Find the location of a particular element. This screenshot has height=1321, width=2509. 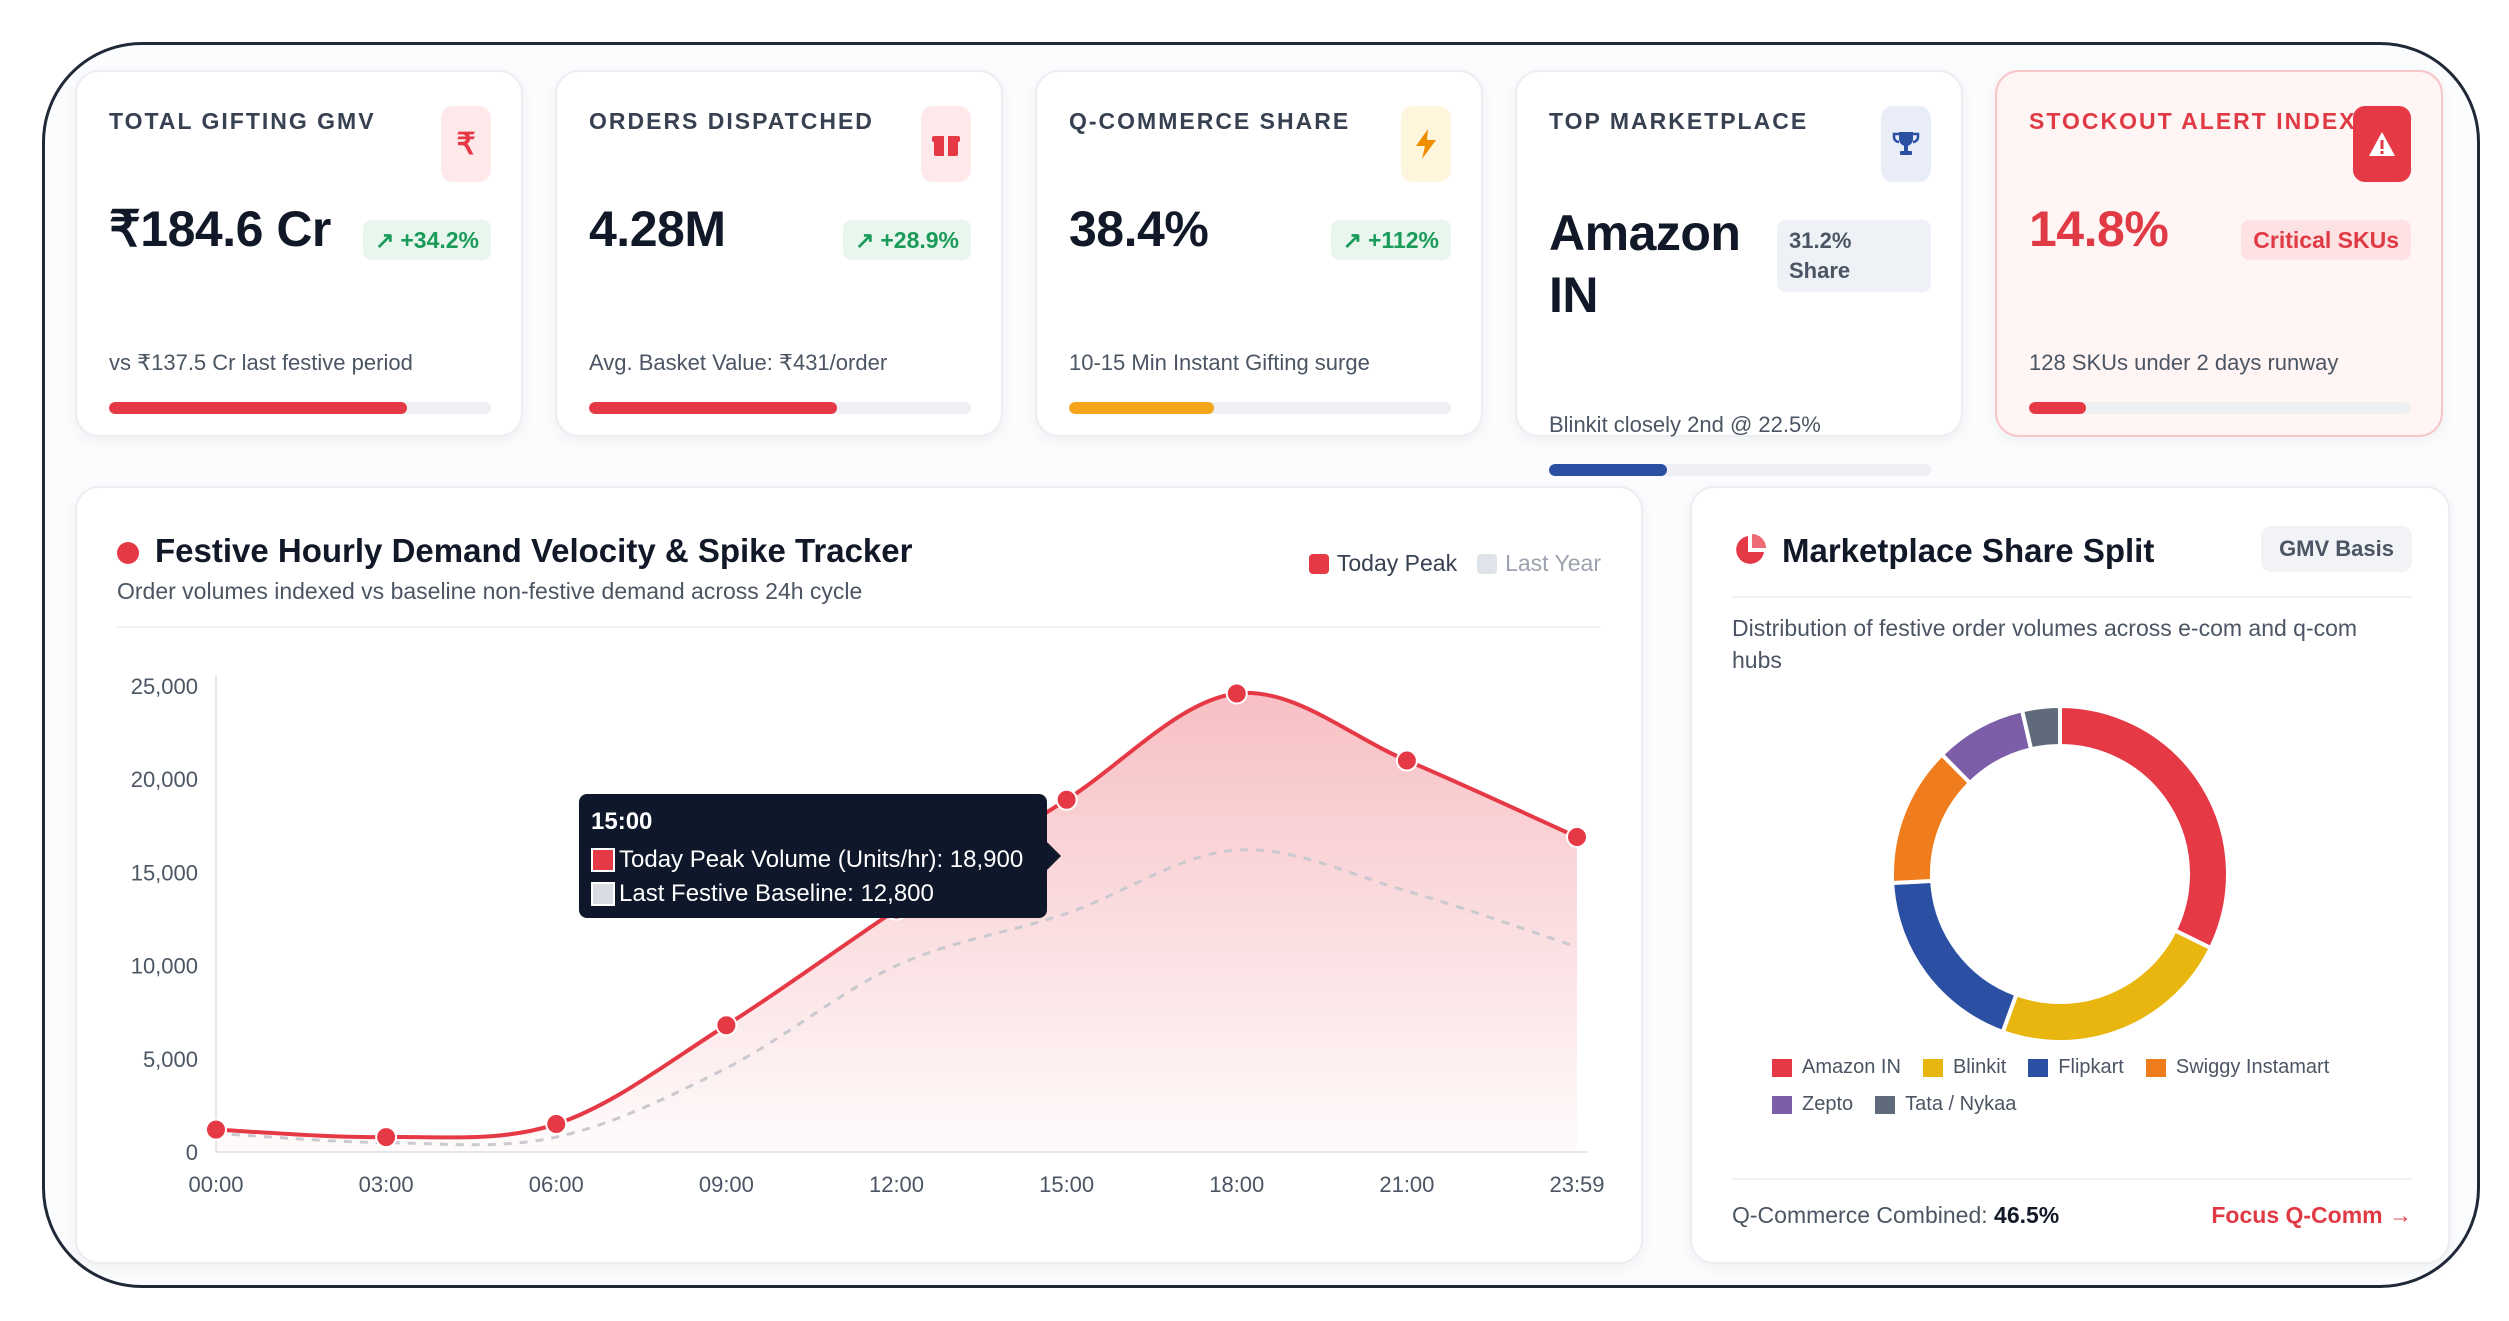

legend-item: Zepto is located at coordinates (1812, 1104).